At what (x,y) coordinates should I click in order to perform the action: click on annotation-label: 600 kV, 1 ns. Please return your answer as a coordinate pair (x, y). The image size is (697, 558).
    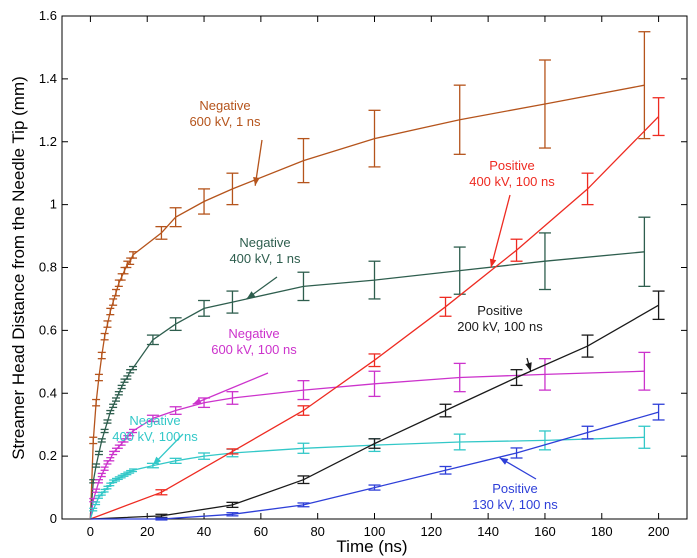
    Looking at the image, I should click on (225, 121).